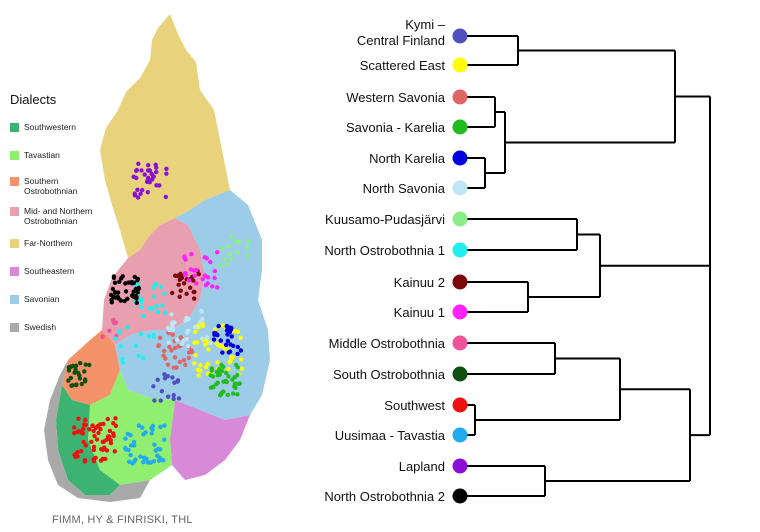 The height and width of the screenshot is (532, 760). Describe the element at coordinates (385, 219) in the screenshot. I see `leaf-label: Kuusamo-Pudasjärvi` at that location.